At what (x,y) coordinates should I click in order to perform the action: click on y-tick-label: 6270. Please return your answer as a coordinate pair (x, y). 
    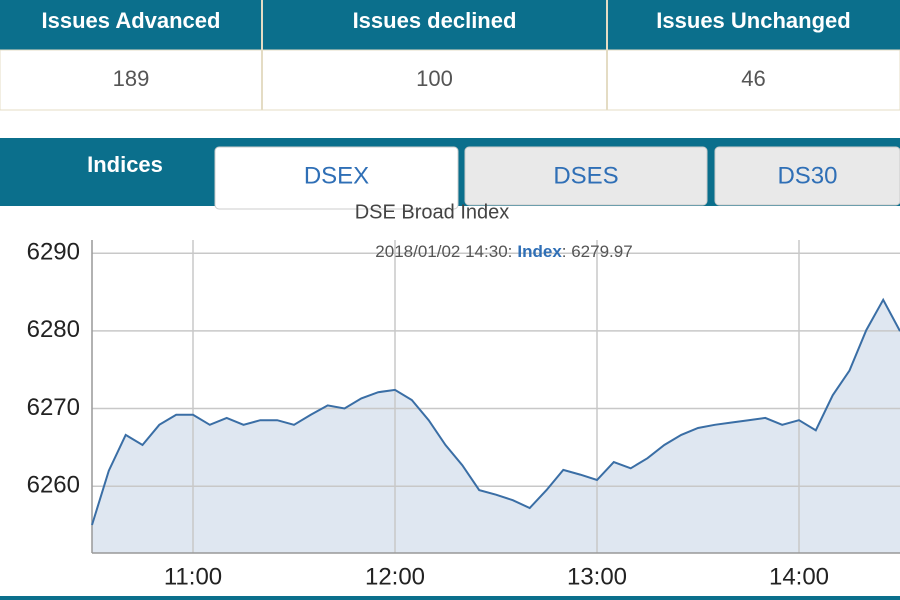
    Looking at the image, I should click on (53, 407).